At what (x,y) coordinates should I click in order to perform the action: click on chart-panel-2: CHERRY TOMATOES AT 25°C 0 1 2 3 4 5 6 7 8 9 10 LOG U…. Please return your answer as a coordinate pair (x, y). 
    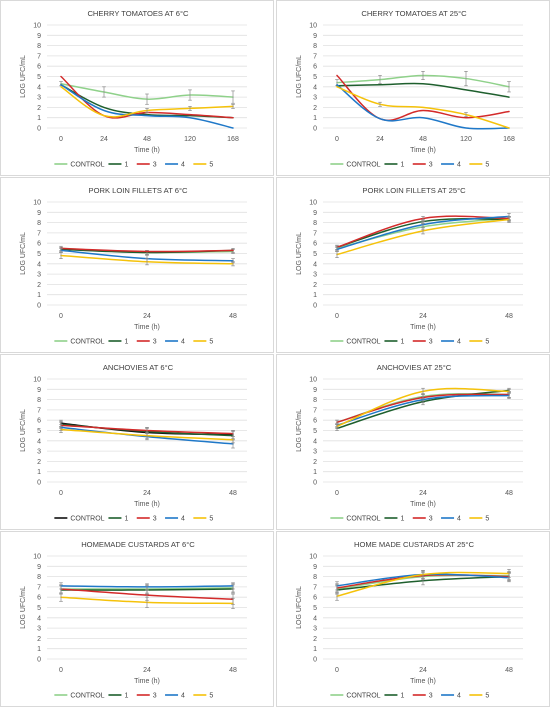
    Looking at the image, I should click on (413, 88).